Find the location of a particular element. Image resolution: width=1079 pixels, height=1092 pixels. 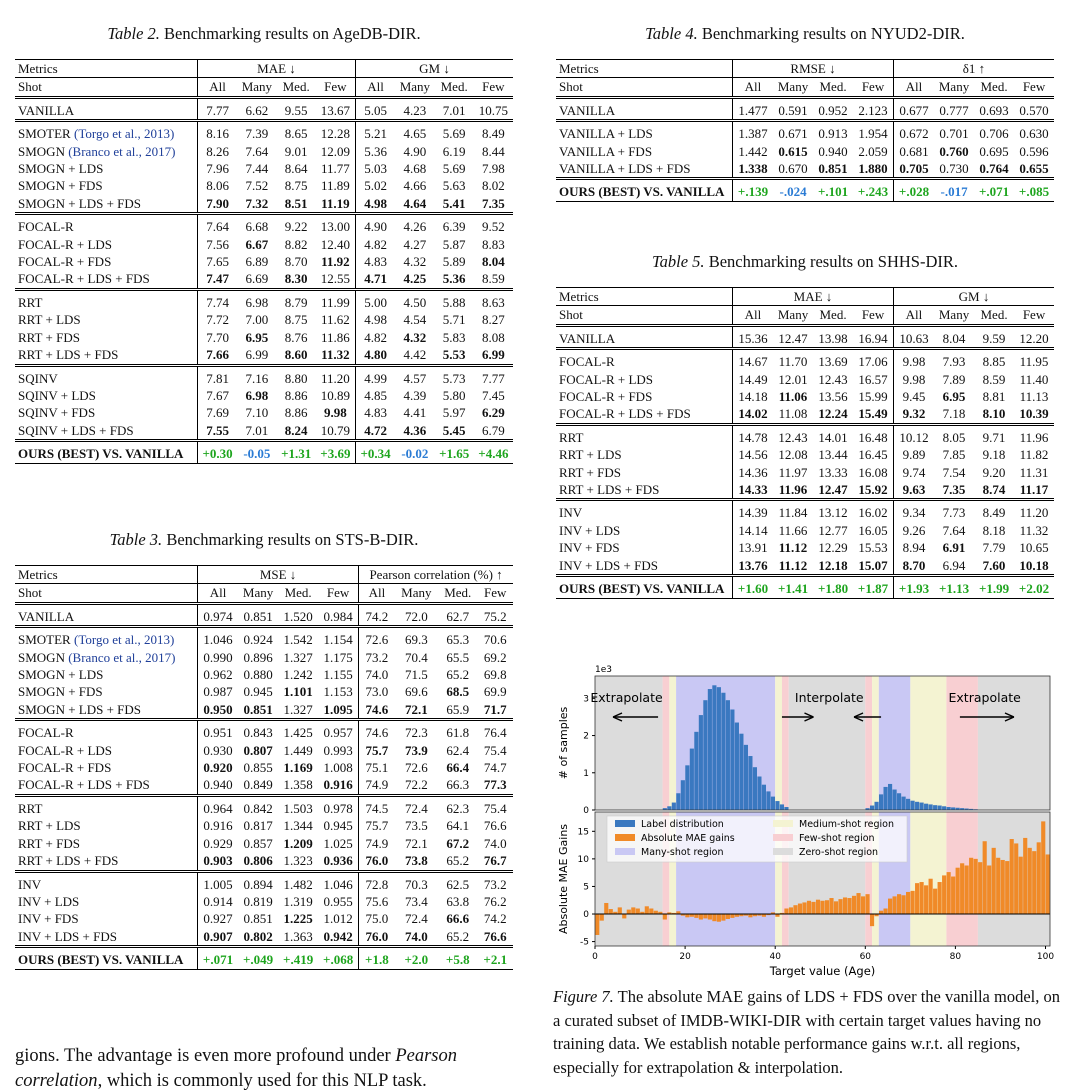

value-cell: 11.17 is located at coordinates (1034, 490).